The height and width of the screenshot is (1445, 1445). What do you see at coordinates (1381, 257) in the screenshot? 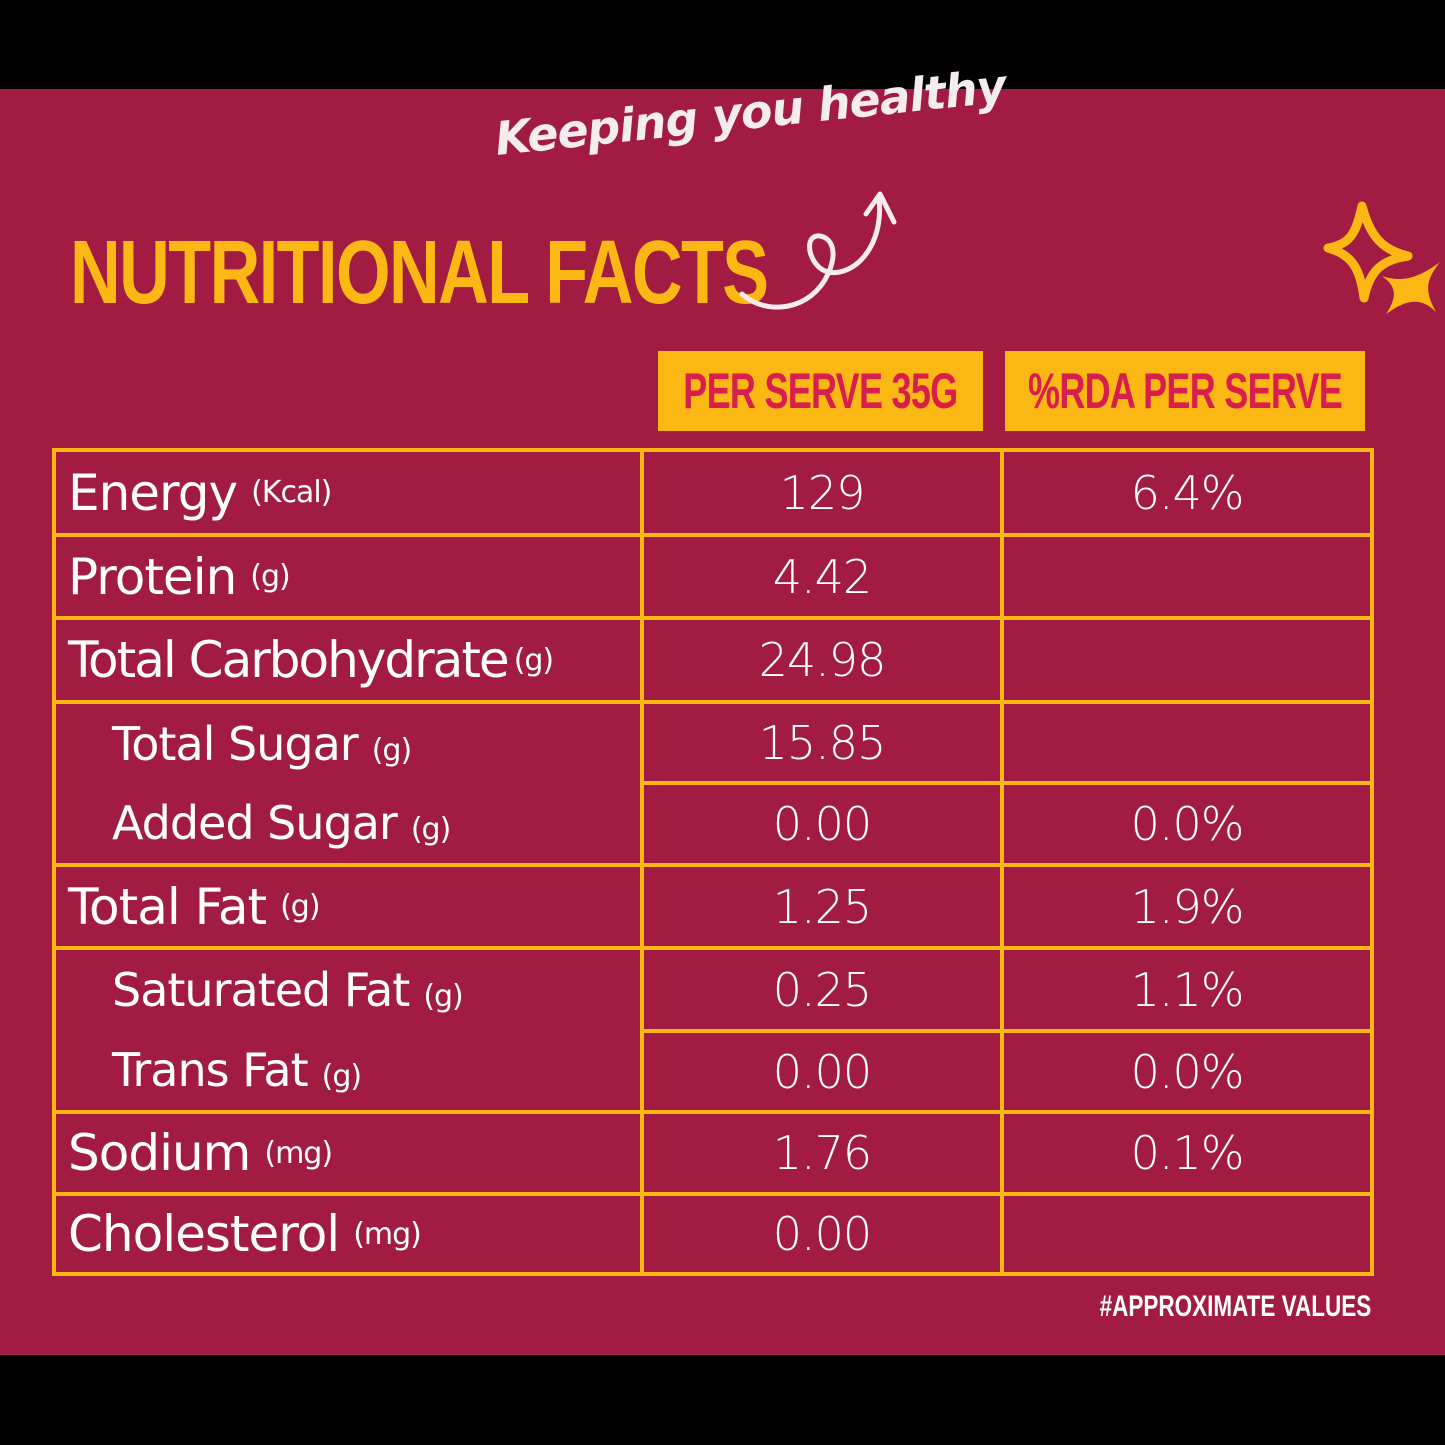
I see `sparkles-icon` at bounding box center [1381, 257].